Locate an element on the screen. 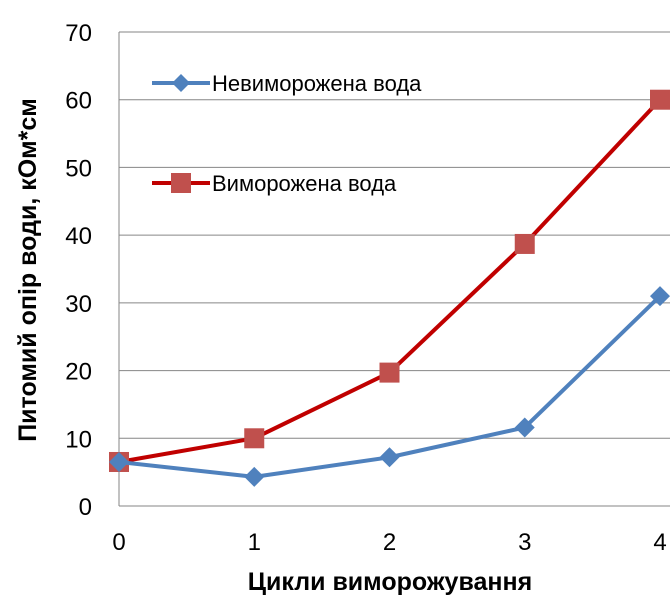  x-tick-label: 1 is located at coordinates (254, 542).